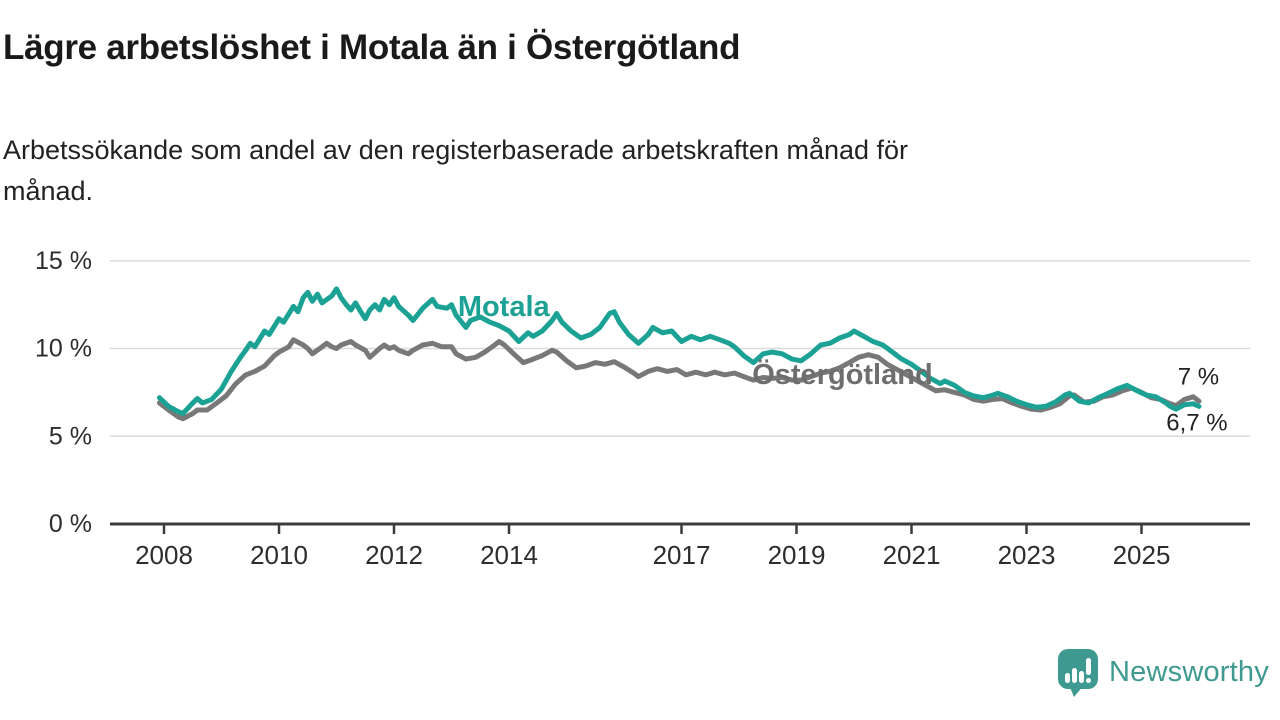 The height and width of the screenshot is (720, 1280). What do you see at coordinates (1078, 673) in the screenshot?
I see `speech-bubble-bar-chart-icon` at bounding box center [1078, 673].